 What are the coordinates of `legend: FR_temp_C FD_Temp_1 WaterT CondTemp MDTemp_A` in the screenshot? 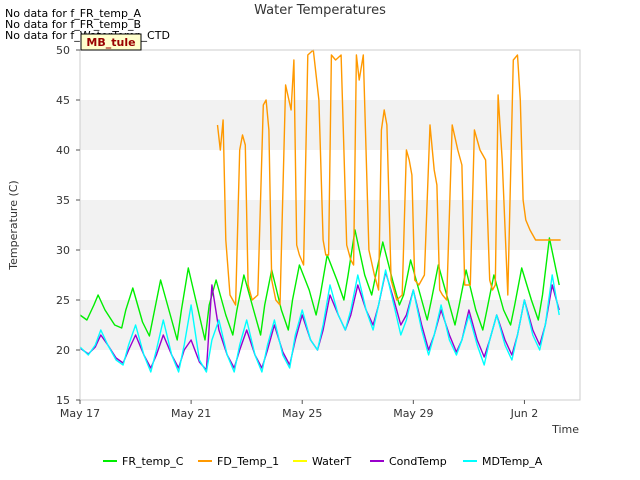 It's located at (323, 461).